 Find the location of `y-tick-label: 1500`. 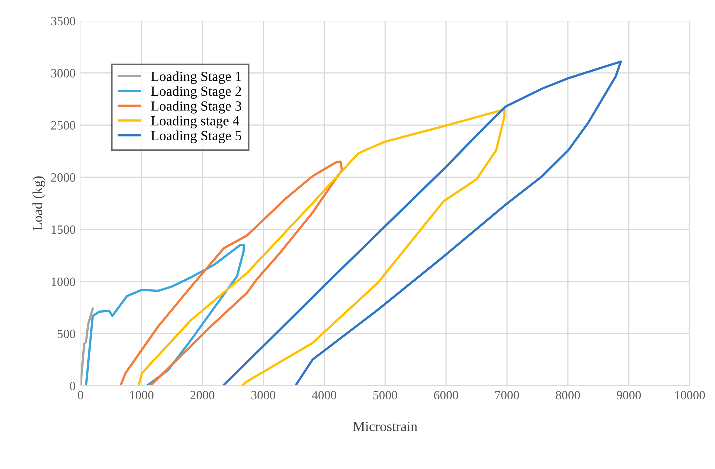

y-tick-label: 1500 is located at coordinates (64, 230).